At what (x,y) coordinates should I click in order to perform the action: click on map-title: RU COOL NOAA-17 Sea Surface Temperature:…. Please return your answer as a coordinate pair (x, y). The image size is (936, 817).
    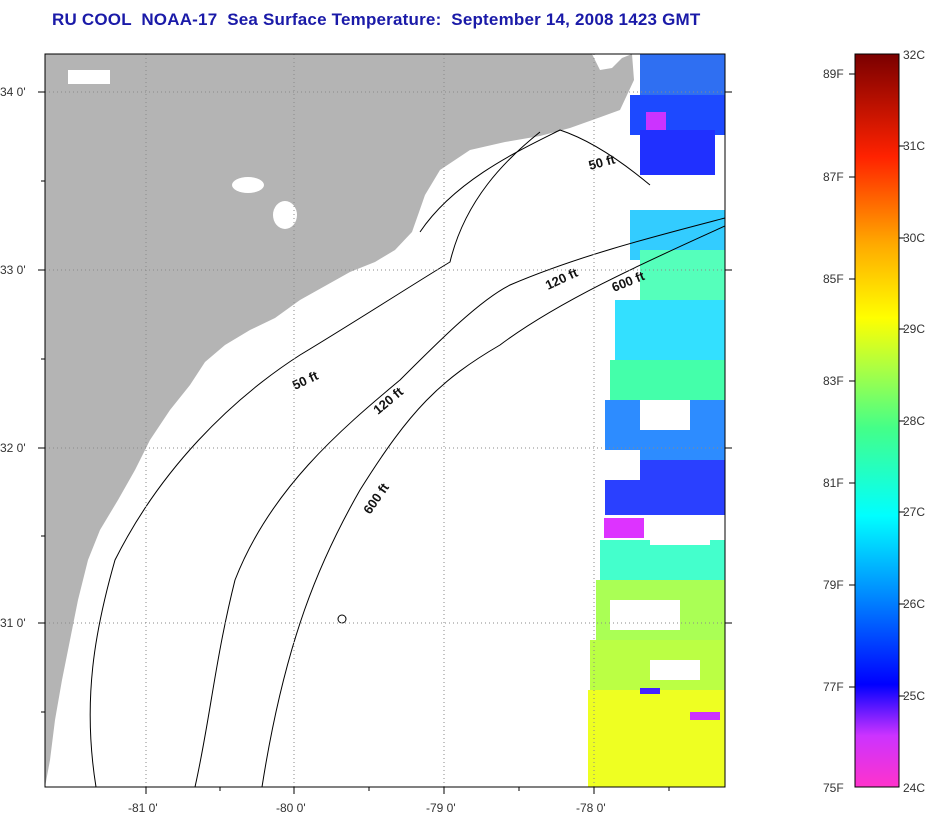
    Looking at the image, I should click on (376, 19).